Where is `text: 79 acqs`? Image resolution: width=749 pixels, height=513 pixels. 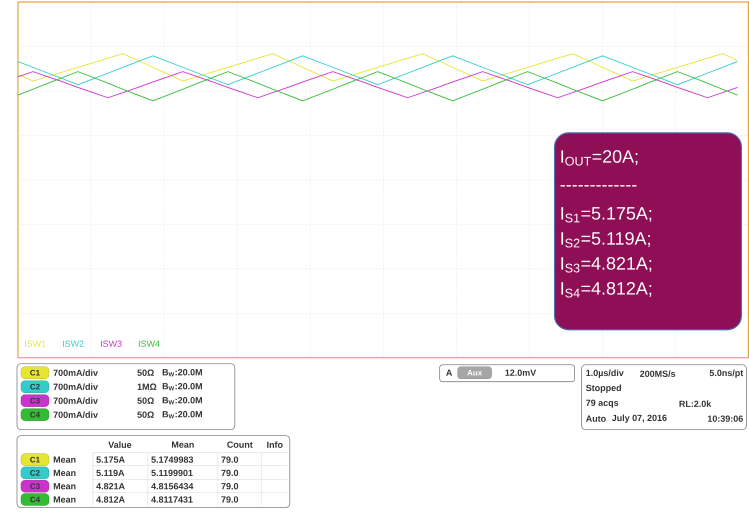 text: 79 acqs is located at coordinates (602, 404).